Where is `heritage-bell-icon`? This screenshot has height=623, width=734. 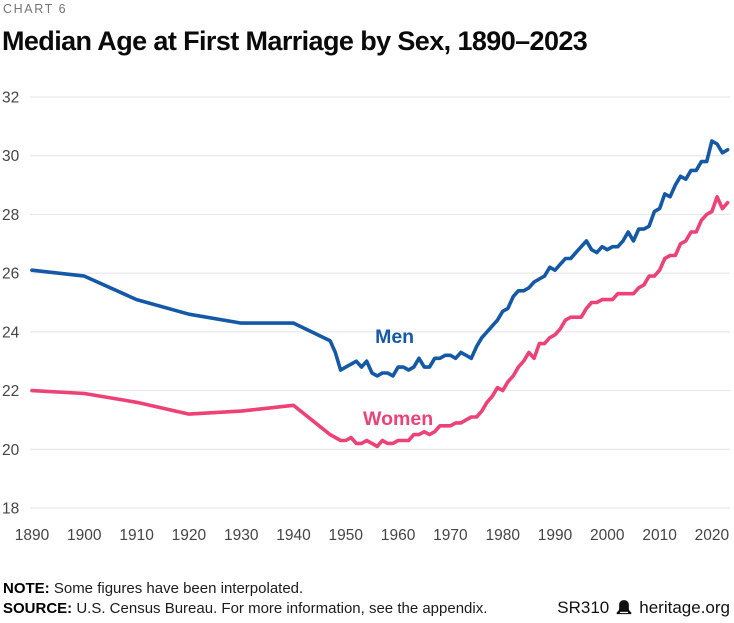 heritage-bell-icon is located at coordinates (624, 607).